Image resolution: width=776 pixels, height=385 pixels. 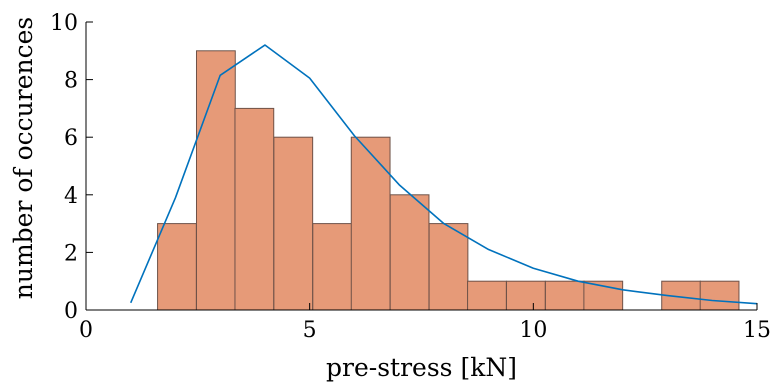 What do you see at coordinates (71, 311) in the screenshot?
I see `y-tick-label: 0` at bounding box center [71, 311].